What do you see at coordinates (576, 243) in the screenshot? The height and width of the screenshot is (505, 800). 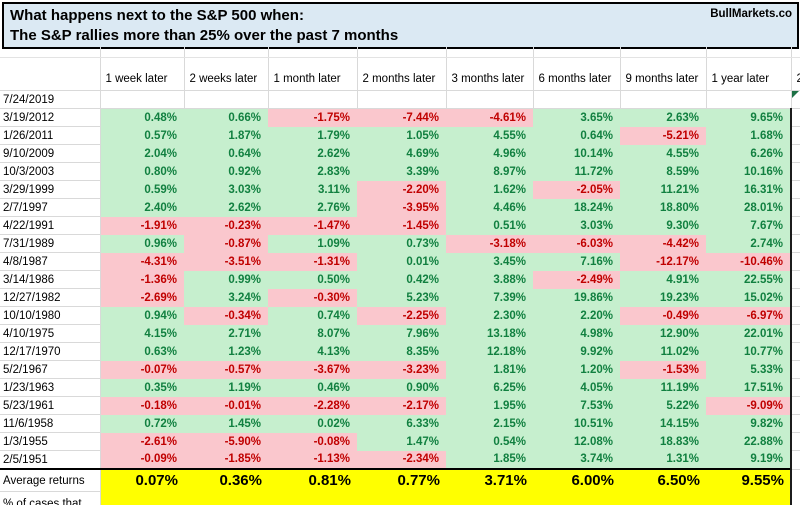 I see `return-cell: -6.03%` at bounding box center [576, 243].